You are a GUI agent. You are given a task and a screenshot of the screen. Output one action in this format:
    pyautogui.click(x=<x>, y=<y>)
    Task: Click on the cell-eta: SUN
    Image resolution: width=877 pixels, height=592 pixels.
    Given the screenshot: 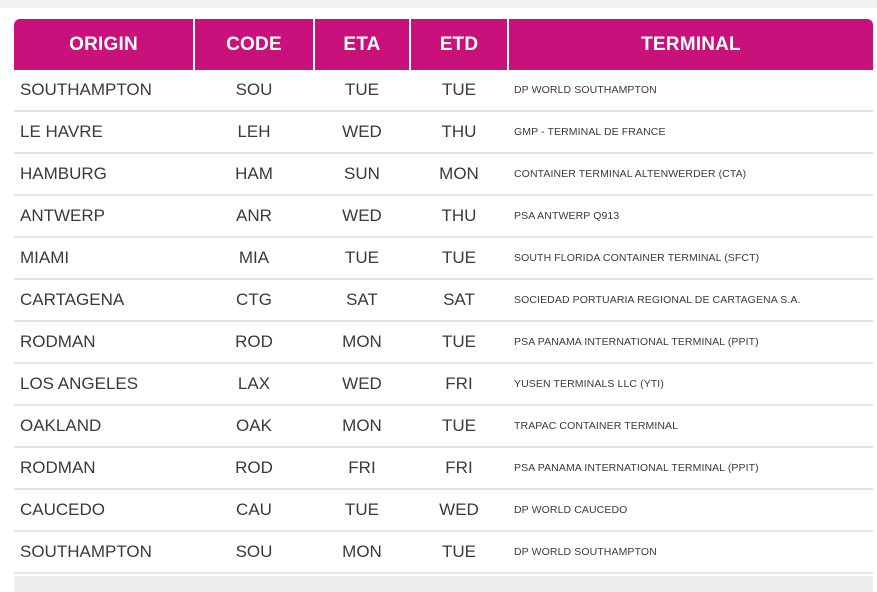 What is the action you would take?
    pyautogui.click(x=362, y=174)
    